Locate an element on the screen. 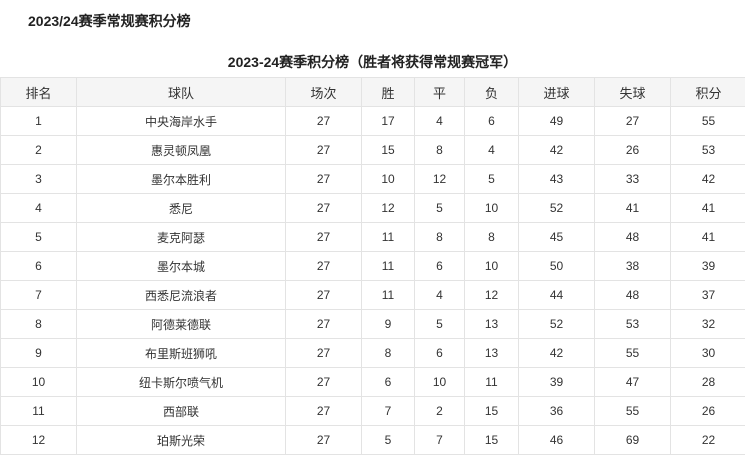 Image resolution: width=745 pixels, height=458 pixels. table-cell: 42 is located at coordinates (556, 353).